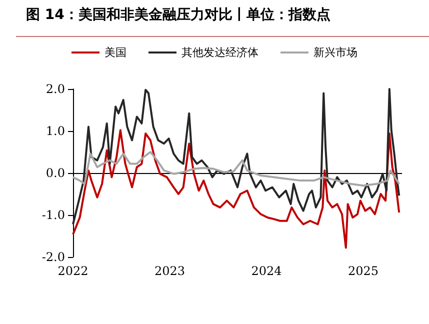  What do you see at coordinates (266, 271) in the screenshot?
I see `x-tick-label: 2024` at bounding box center [266, 271].